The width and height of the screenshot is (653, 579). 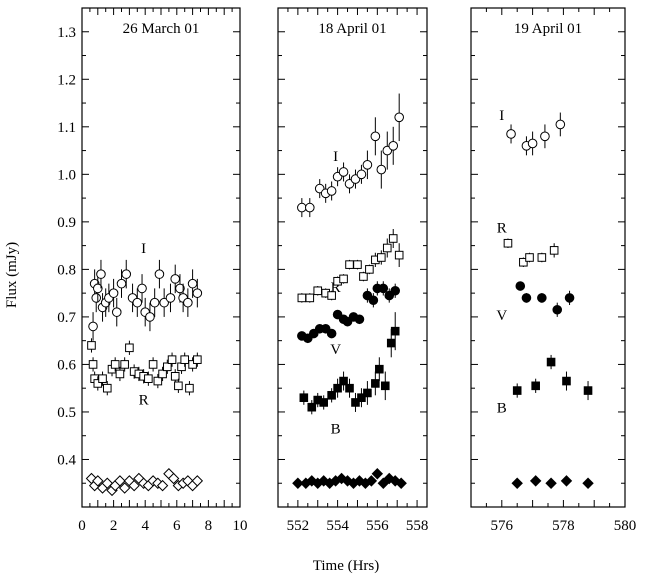 What do you see at coordinates (66, 175) in the screenshot?
I see `y-tick-label: 1.0` at bounding box center [66, 175].